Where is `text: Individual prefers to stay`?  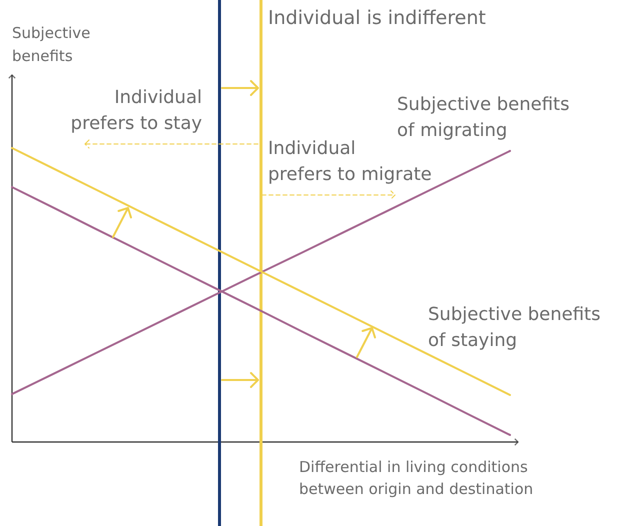 text: Individual prefers to stay is located at coordinates (136, 110).